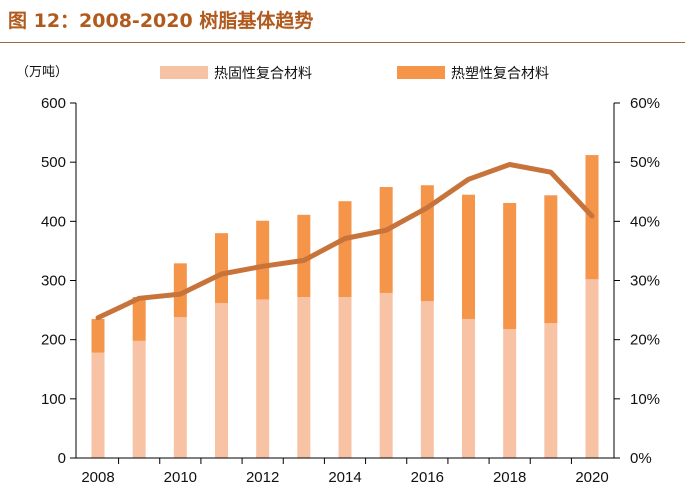  I want to click on x-tick-label-2018: 2018, so click(509, 477).